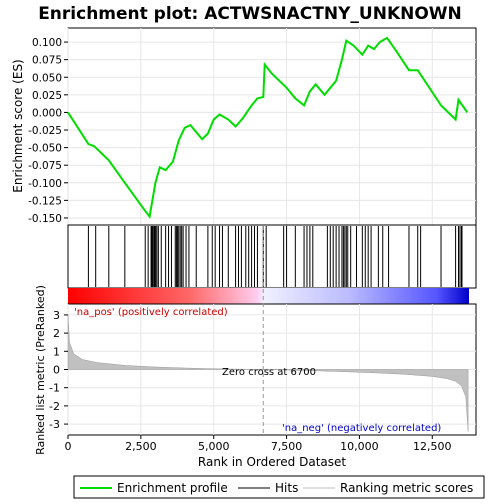 This screenshot has height=504, width=500. I want to click on legend-enrichment-label: Enrichment profile, so click(172, 488).